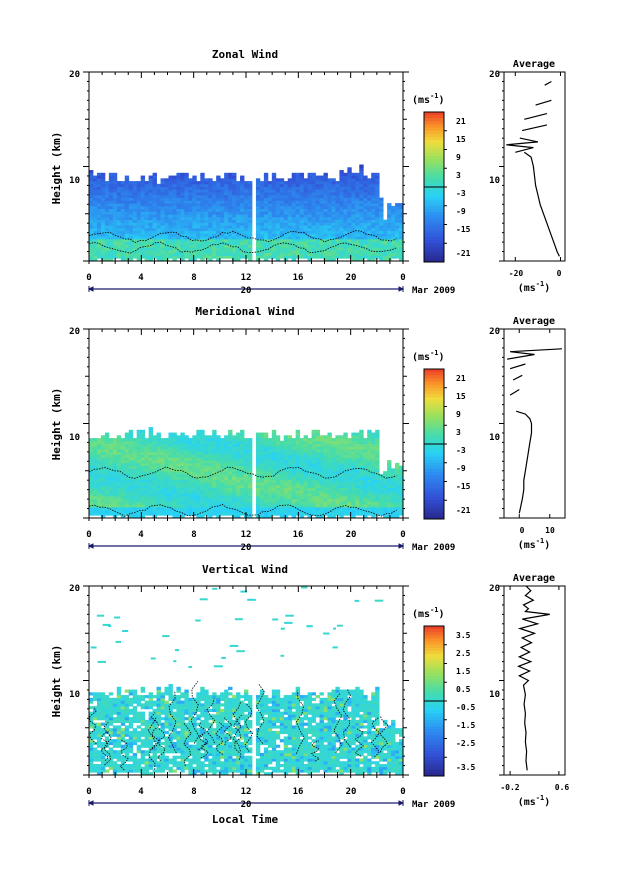  I want to click on zonal-wind-average-ytick-10: 10, so click(494, 181).